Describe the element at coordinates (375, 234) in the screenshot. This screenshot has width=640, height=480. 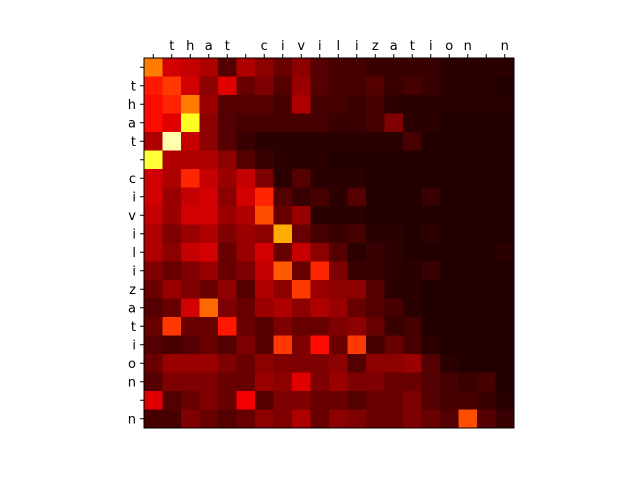
I see `heatmap-cell-r9-c12` at that location.